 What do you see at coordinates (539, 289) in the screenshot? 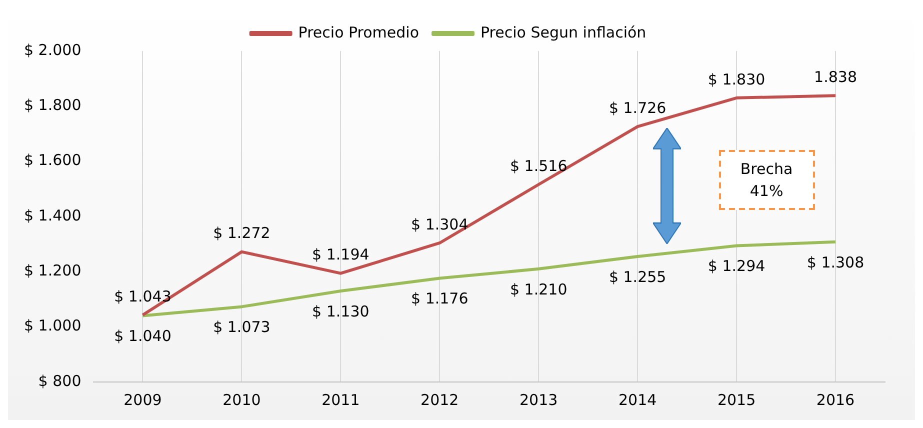
I see `data-label: $ 1.210` at bounding box center [539, 289].